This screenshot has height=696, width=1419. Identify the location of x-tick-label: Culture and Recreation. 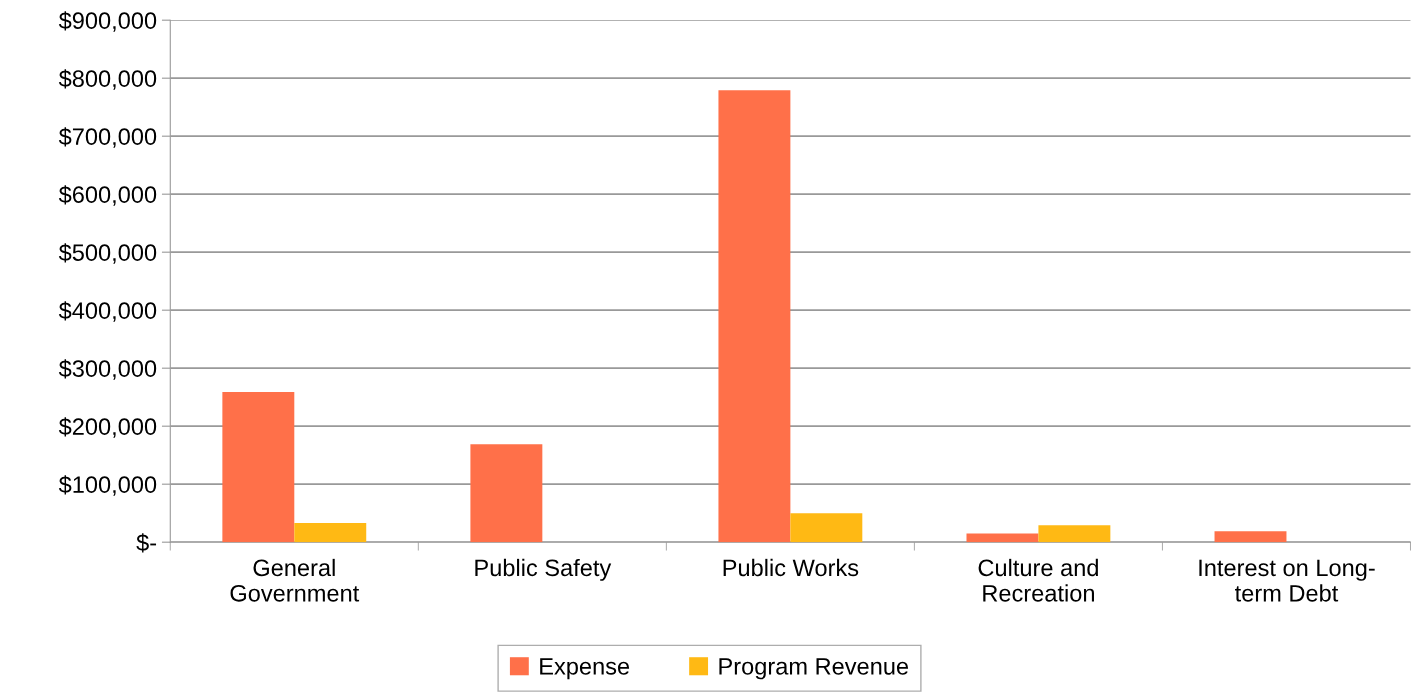
(1038, 580).